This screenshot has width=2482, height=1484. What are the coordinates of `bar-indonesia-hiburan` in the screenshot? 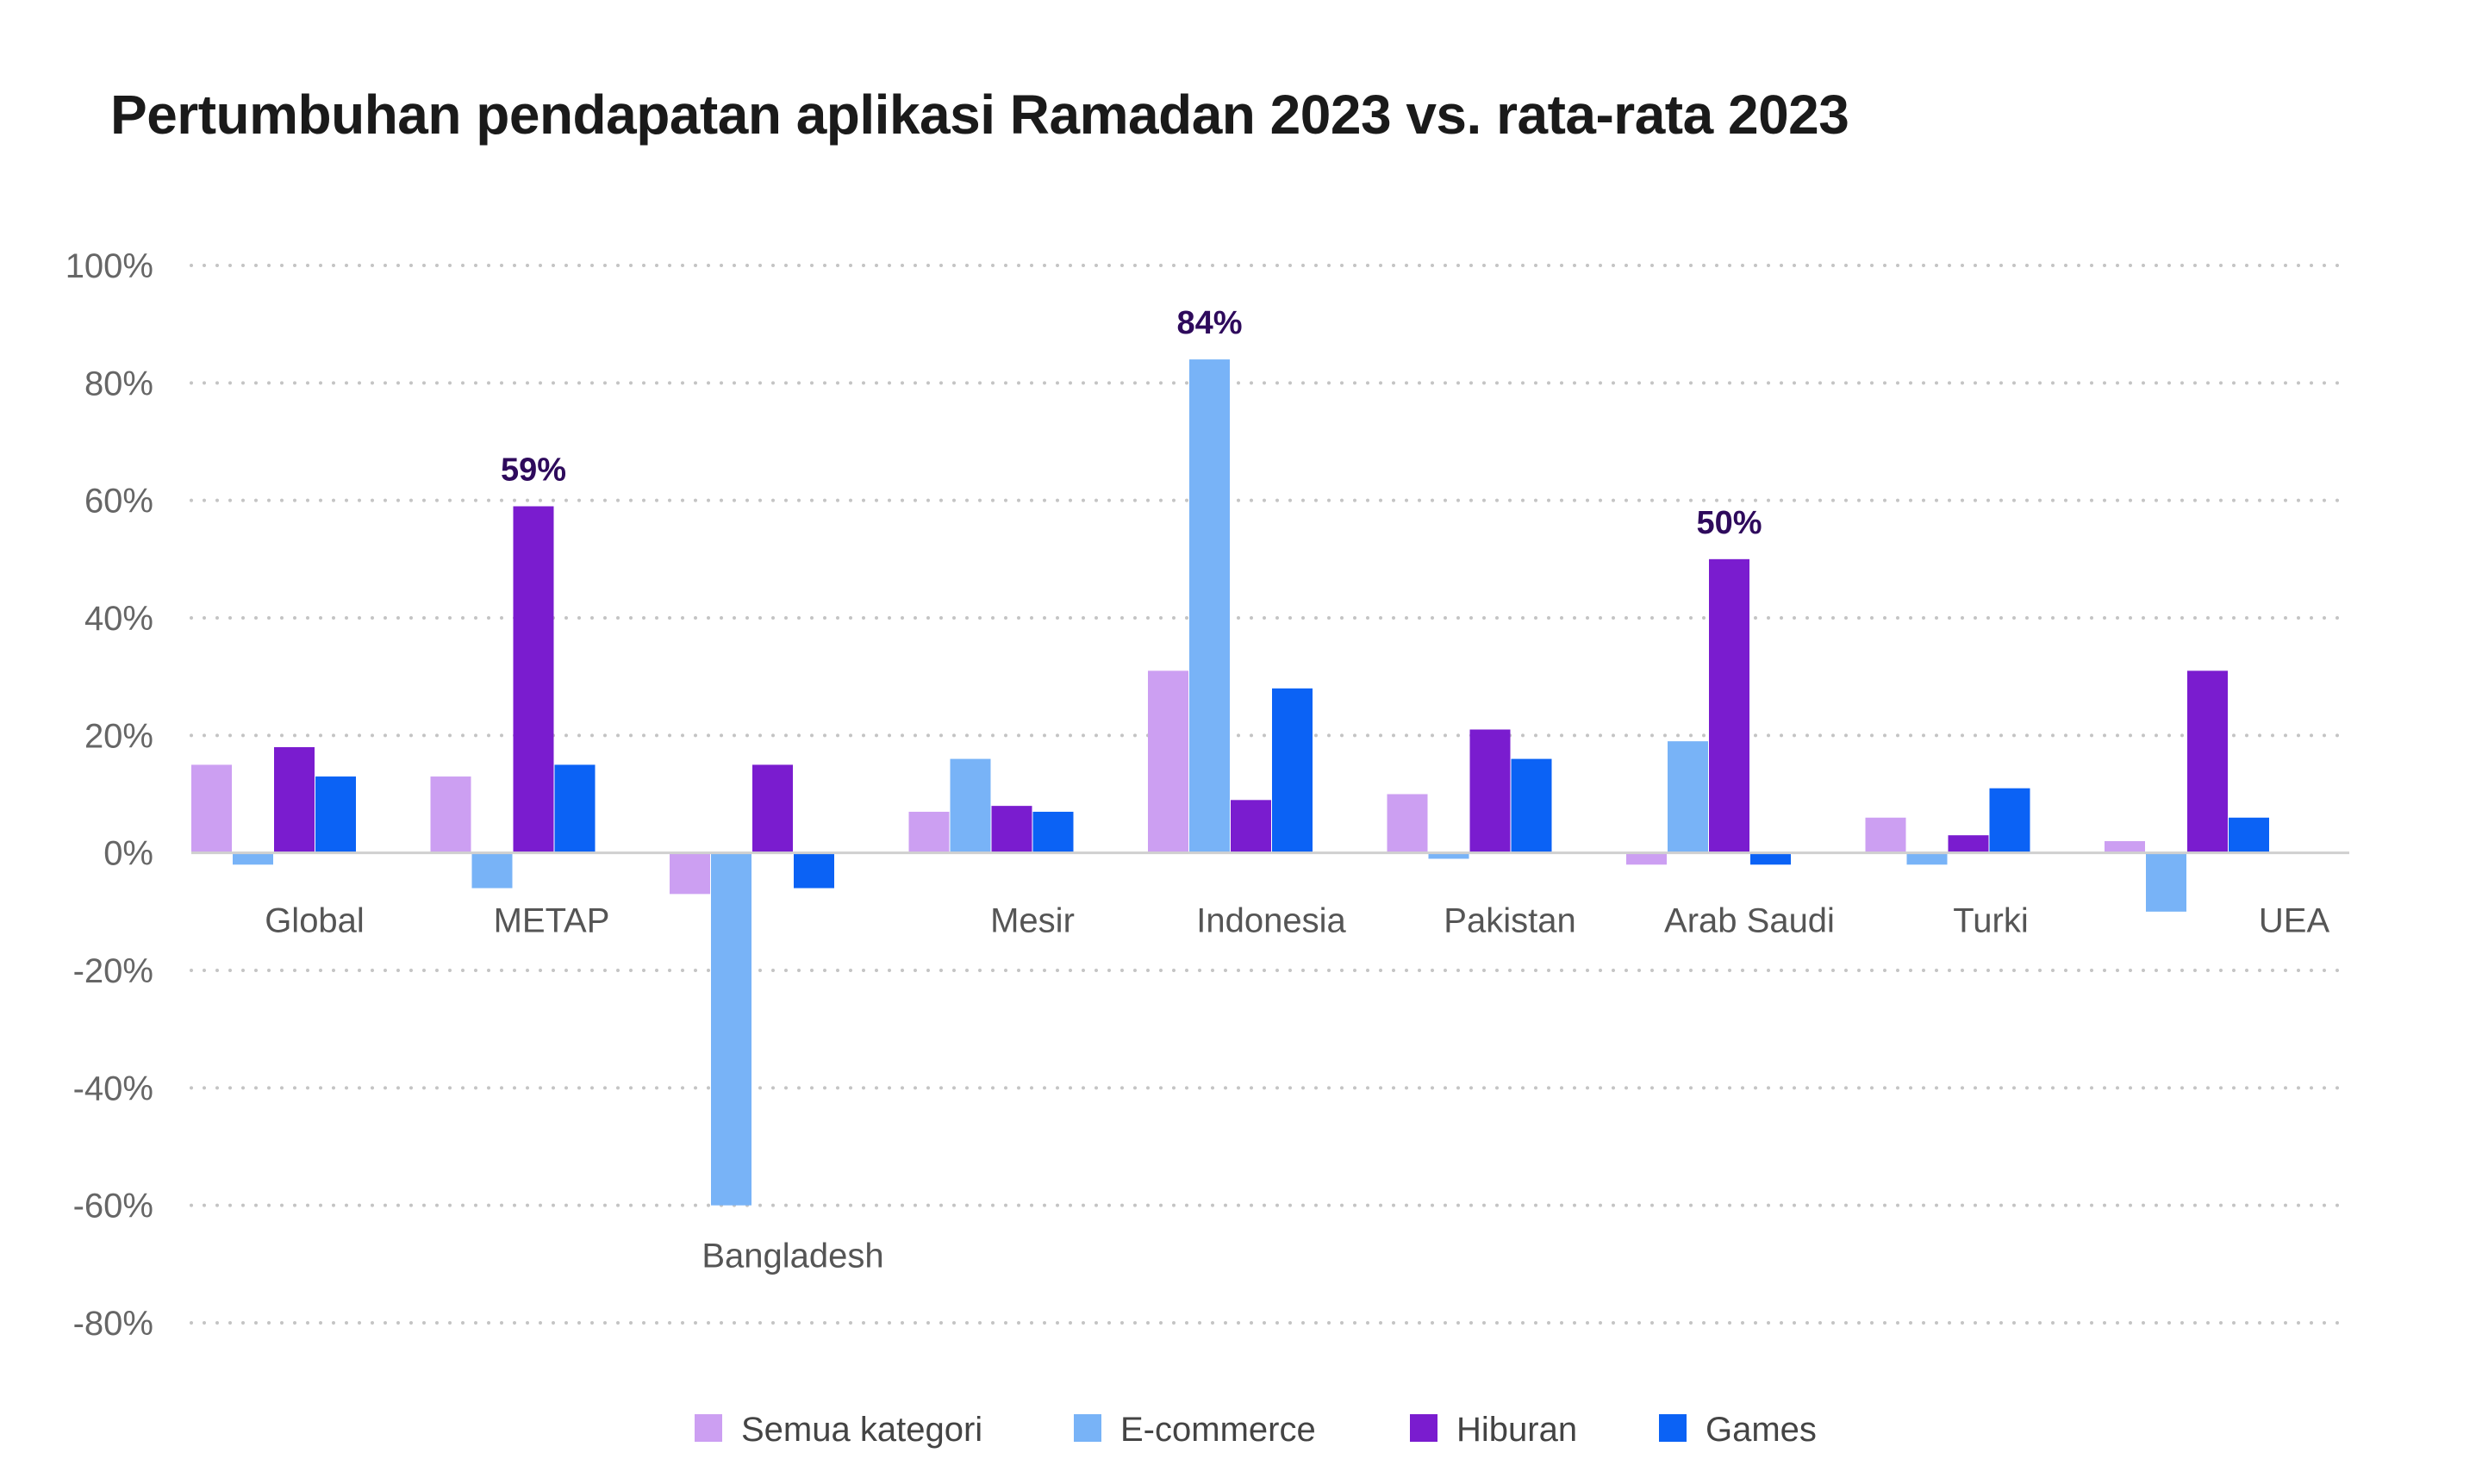 It's located at (1251, 827).